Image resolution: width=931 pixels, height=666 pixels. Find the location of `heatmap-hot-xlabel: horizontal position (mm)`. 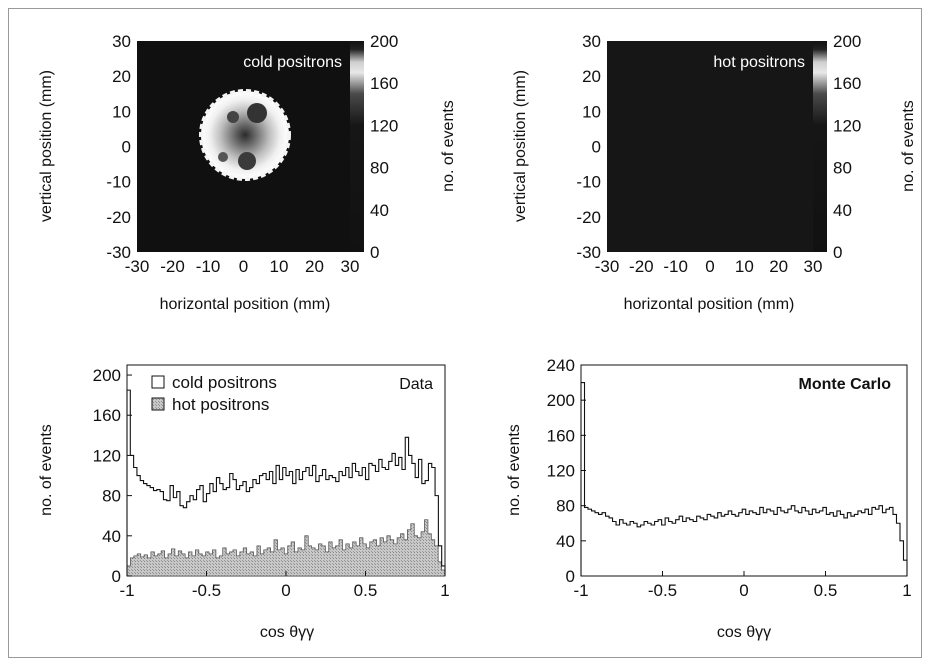

heatmap-hot-xlabel: horizontal position (mm) is located at coordinates (709, 304).